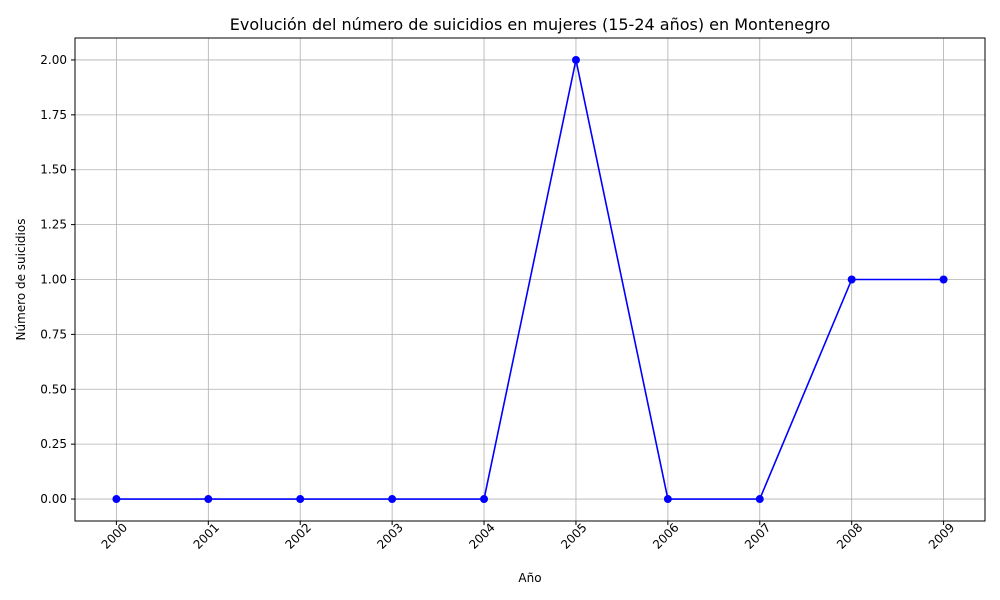  I want to click on y-tick-label: 1.50, so click(53, 170).